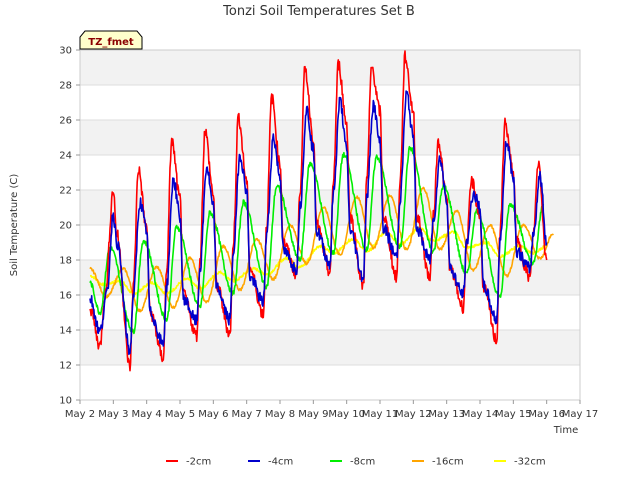 The width and height of the screenshot is (640, 480). Describe the element at coordinates (247, 414) in the screenshot. I see `x-tick-label: May 7` at that location.